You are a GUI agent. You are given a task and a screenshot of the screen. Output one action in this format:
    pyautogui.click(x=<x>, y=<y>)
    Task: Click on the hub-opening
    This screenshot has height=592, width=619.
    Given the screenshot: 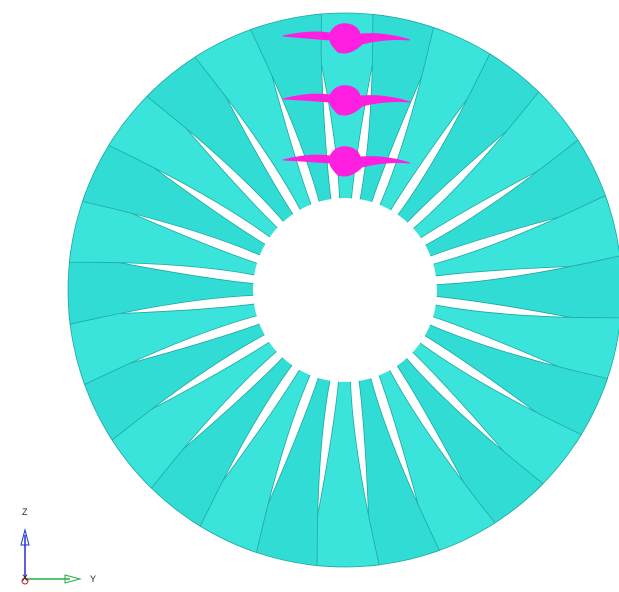 What is the action you would take?
    pyautogui.click(x=345, y=290)
    